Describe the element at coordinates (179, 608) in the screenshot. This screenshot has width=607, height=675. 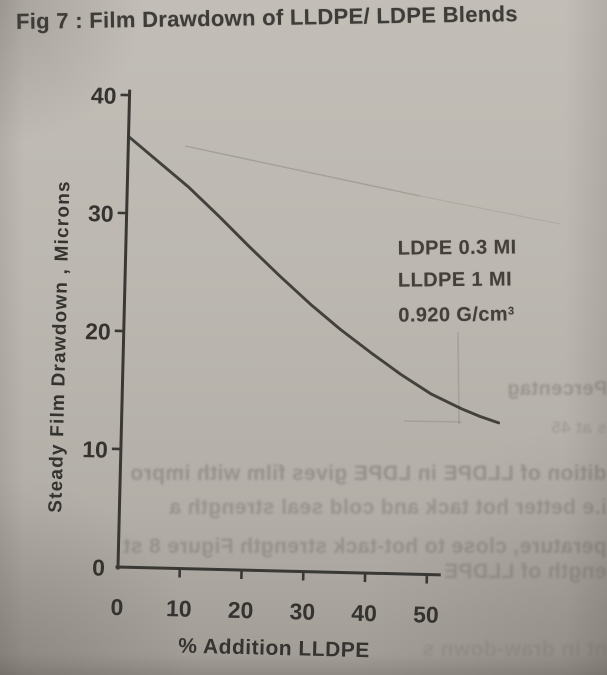
I see `x-tick-label: 10` at that location.